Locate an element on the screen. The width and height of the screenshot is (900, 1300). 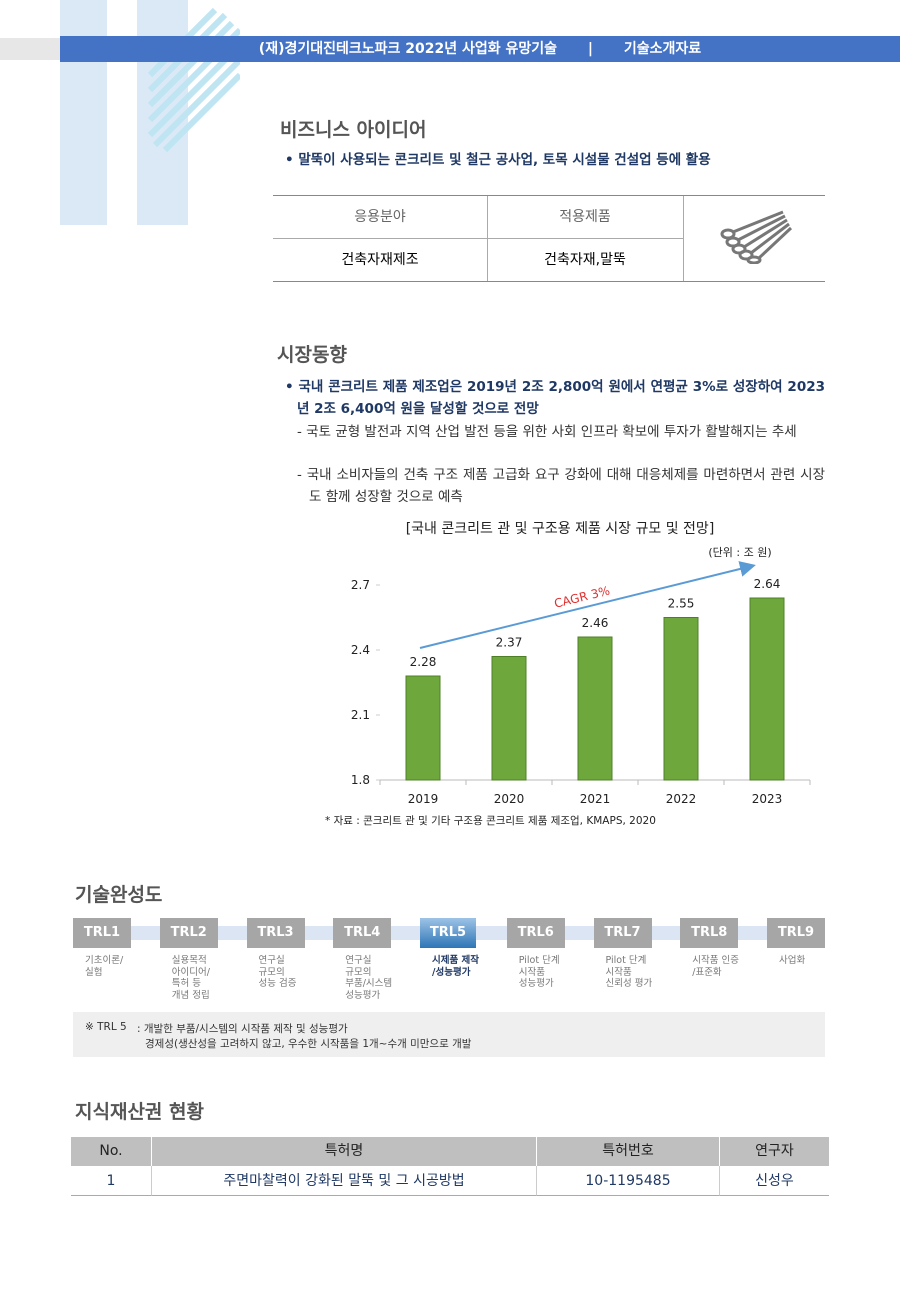
app-table: 응용분야 적용제품 건축자재제조 건축자재,말뚝 is located at coordinates (549, 238).